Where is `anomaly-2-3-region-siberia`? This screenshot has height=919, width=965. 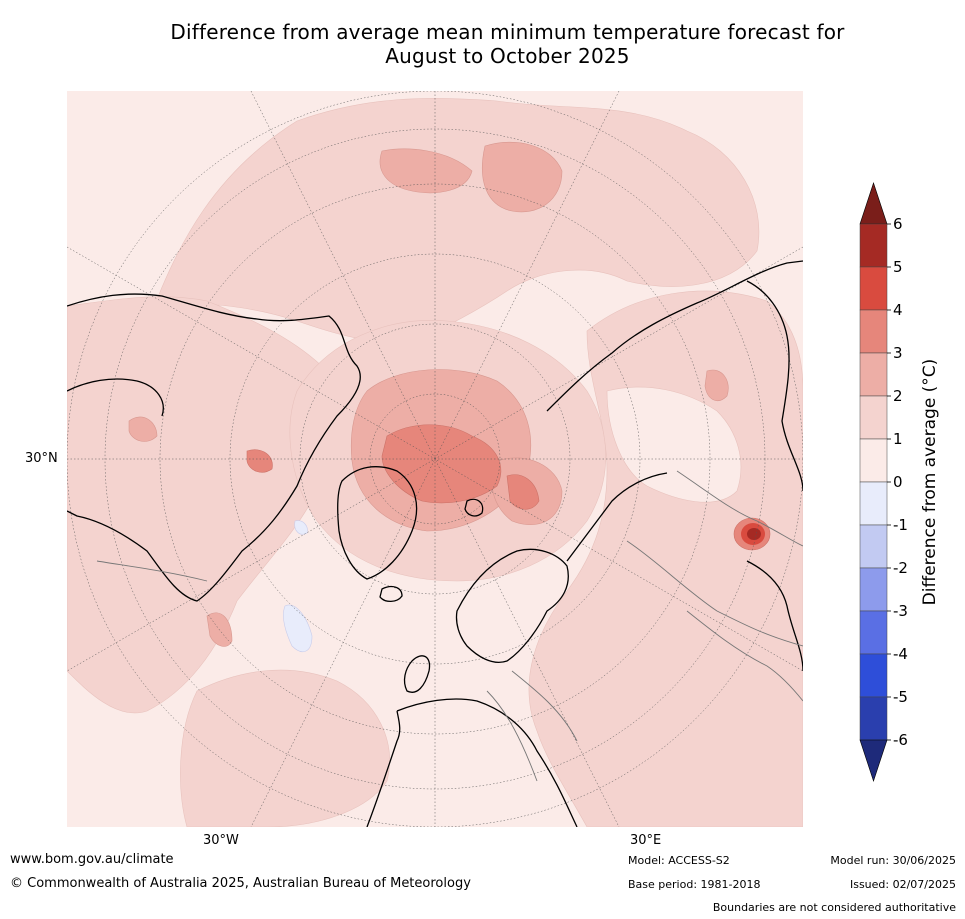 anomaly-2-3-region-siberia is located at coordinates (716, 385).